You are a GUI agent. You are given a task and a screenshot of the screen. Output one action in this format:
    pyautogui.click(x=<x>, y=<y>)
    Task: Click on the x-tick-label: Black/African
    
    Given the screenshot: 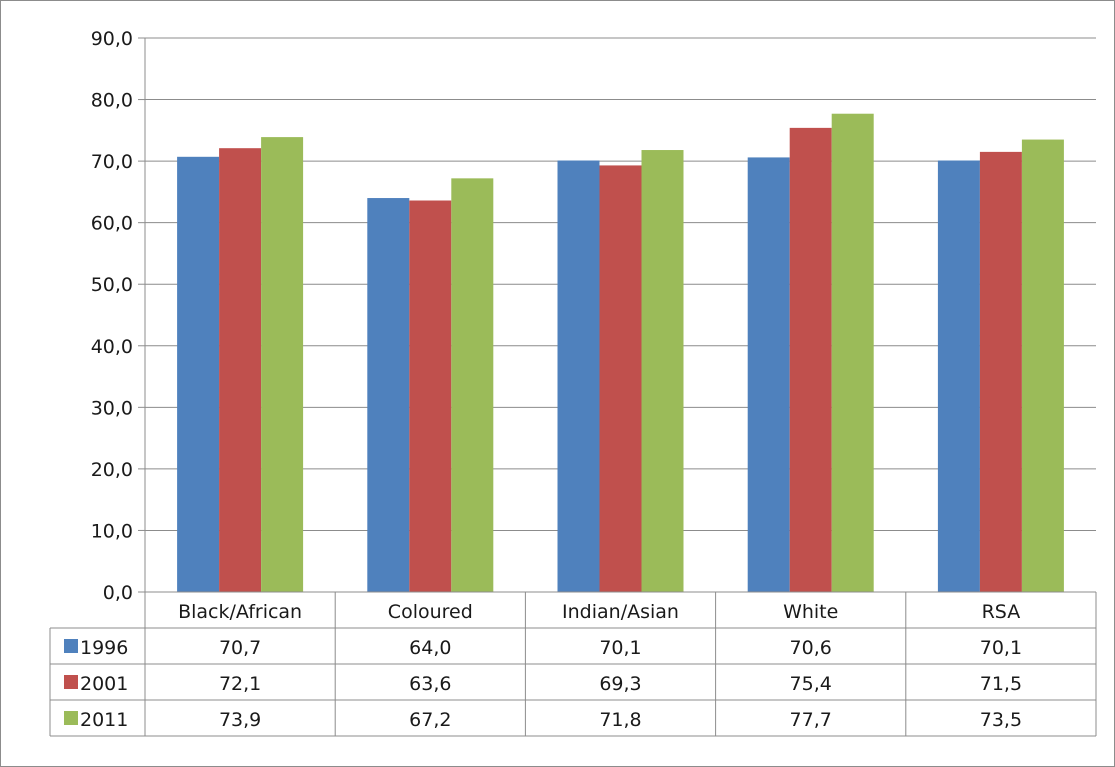 What is the action you would take?
    pyautogui.click(x=240, y=612)
    